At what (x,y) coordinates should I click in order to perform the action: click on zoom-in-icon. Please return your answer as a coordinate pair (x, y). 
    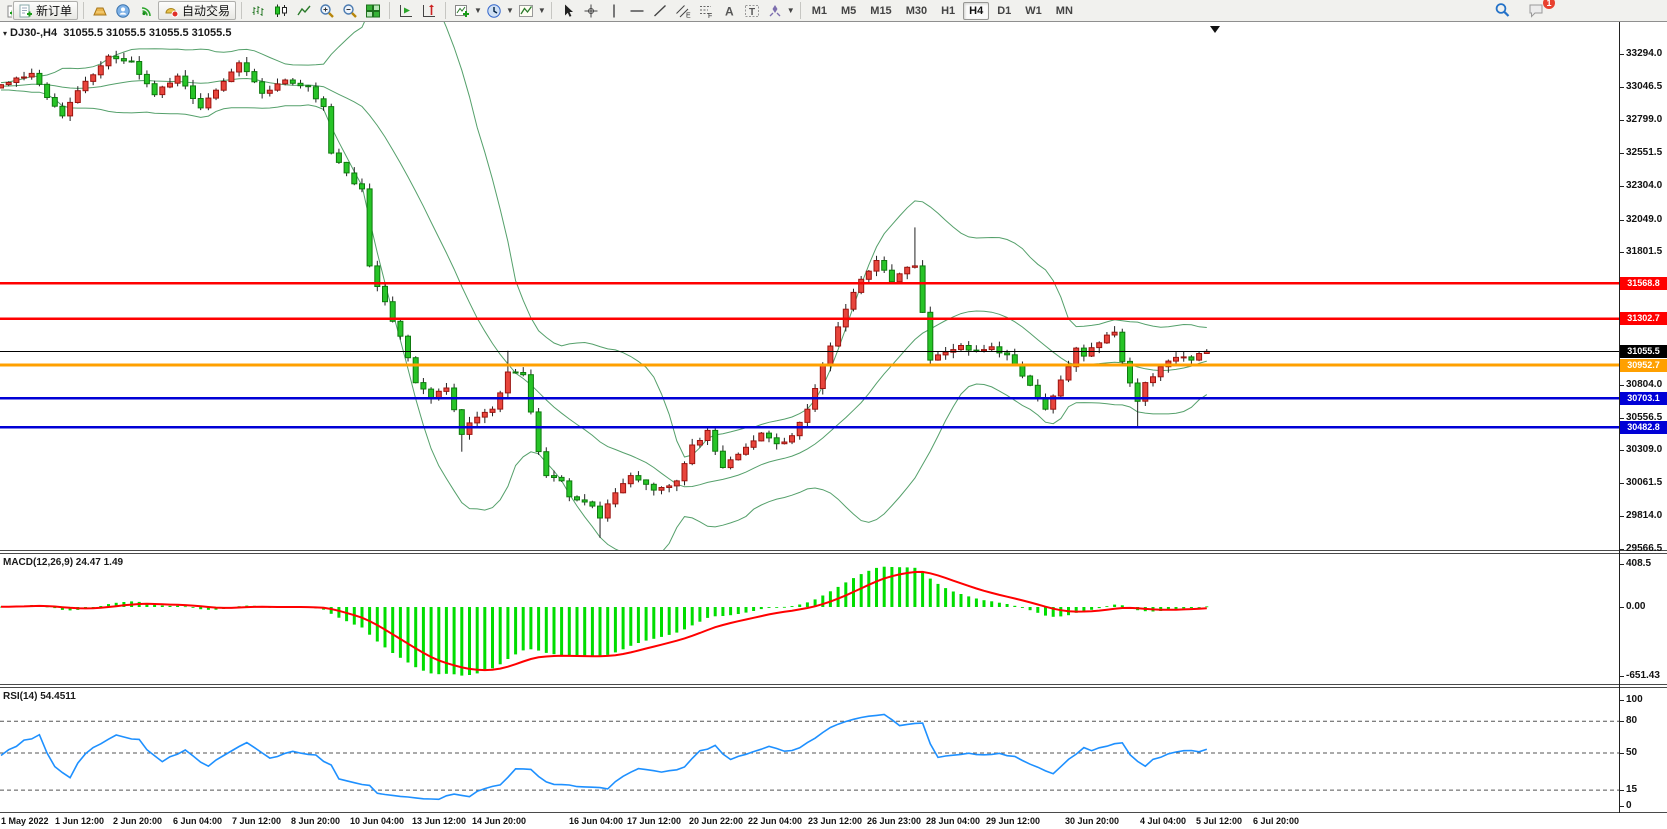
    Looking at the image, I should click on (327, 11).